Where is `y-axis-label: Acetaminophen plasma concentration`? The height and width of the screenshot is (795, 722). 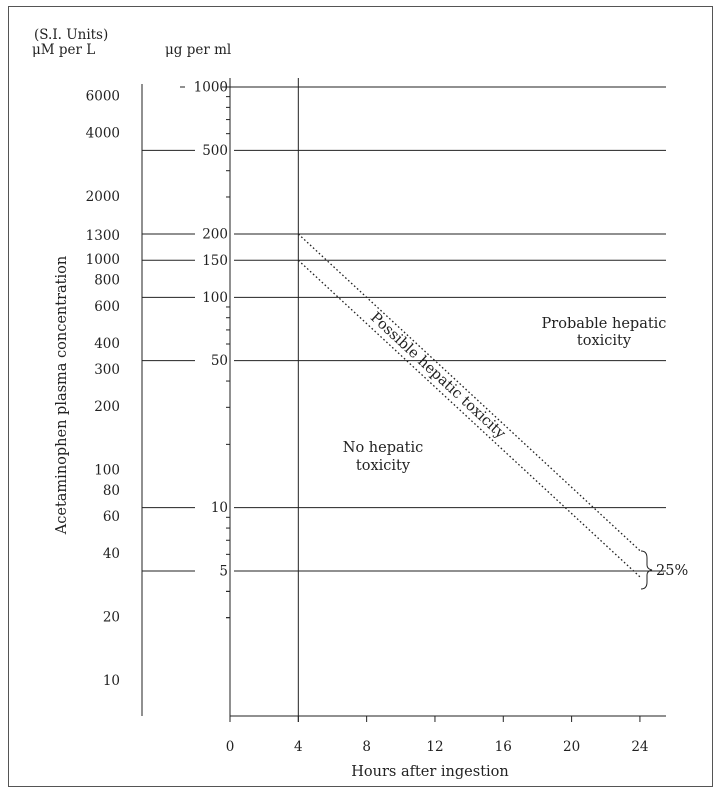 y-axis-label: Acetaminophen plasma concentration is located at coordinates (62, 395).